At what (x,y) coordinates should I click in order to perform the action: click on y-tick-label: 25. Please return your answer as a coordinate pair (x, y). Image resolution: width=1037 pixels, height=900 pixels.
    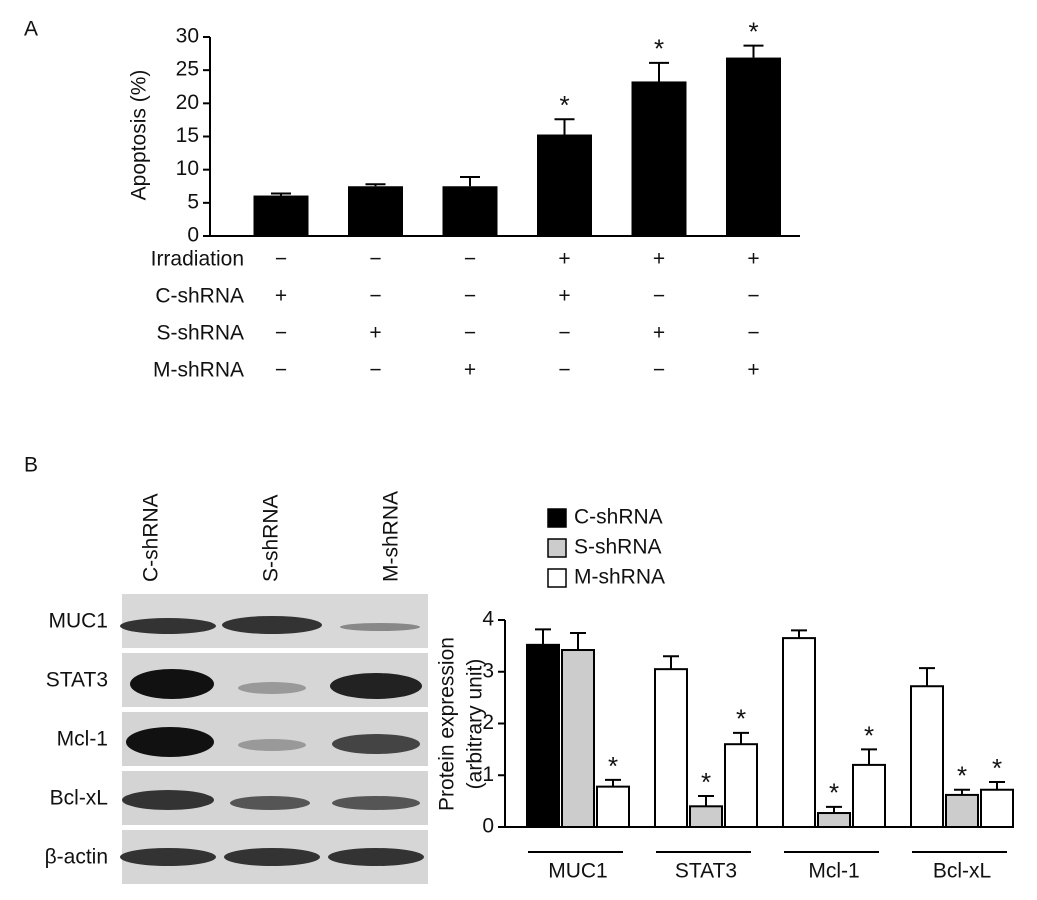
    Looking at the image, I should click on (187, 69).